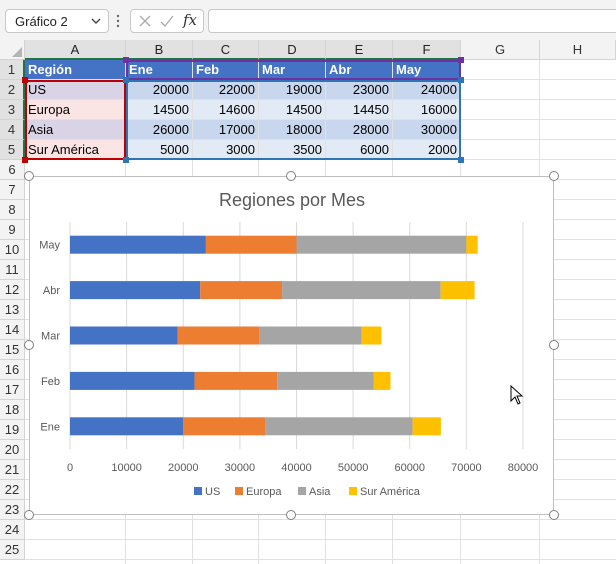 This screenshot has width=616, height=564. Describe the element at coordinates (12, 370) in the screenshot. I see `row-header-16: 16` at that location.